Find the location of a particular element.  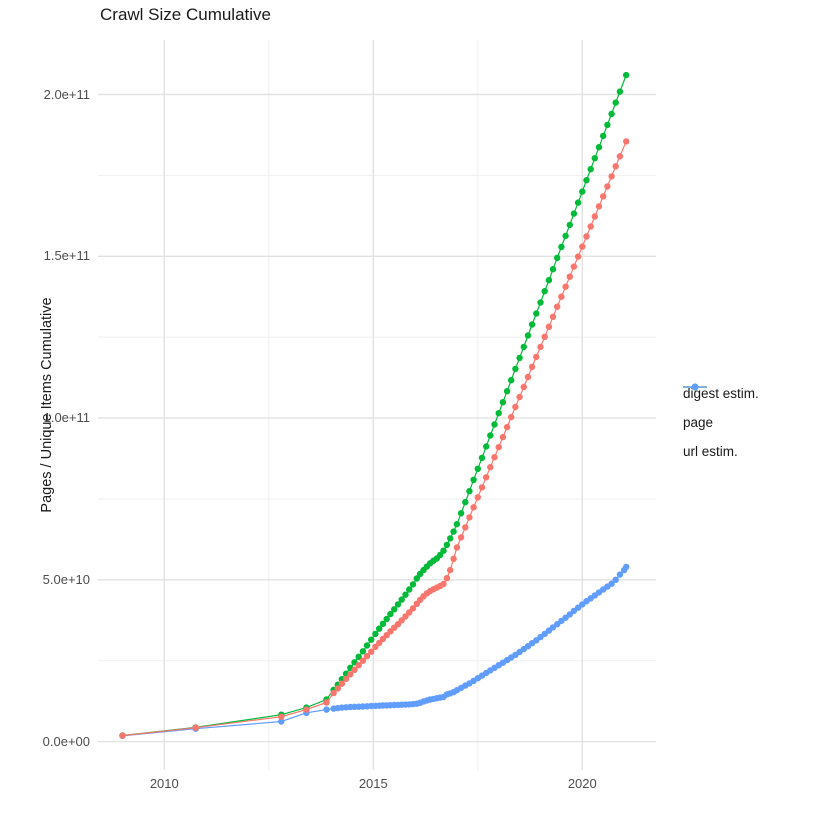

legend-label-digest: digest estim. is located at coordinates (721, 393).